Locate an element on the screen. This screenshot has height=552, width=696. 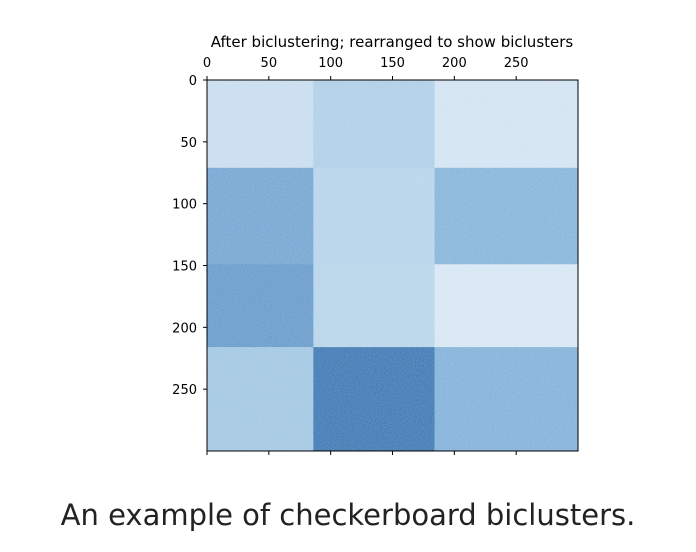
x-tick-label: 100 is located at coordinates (330, 63).